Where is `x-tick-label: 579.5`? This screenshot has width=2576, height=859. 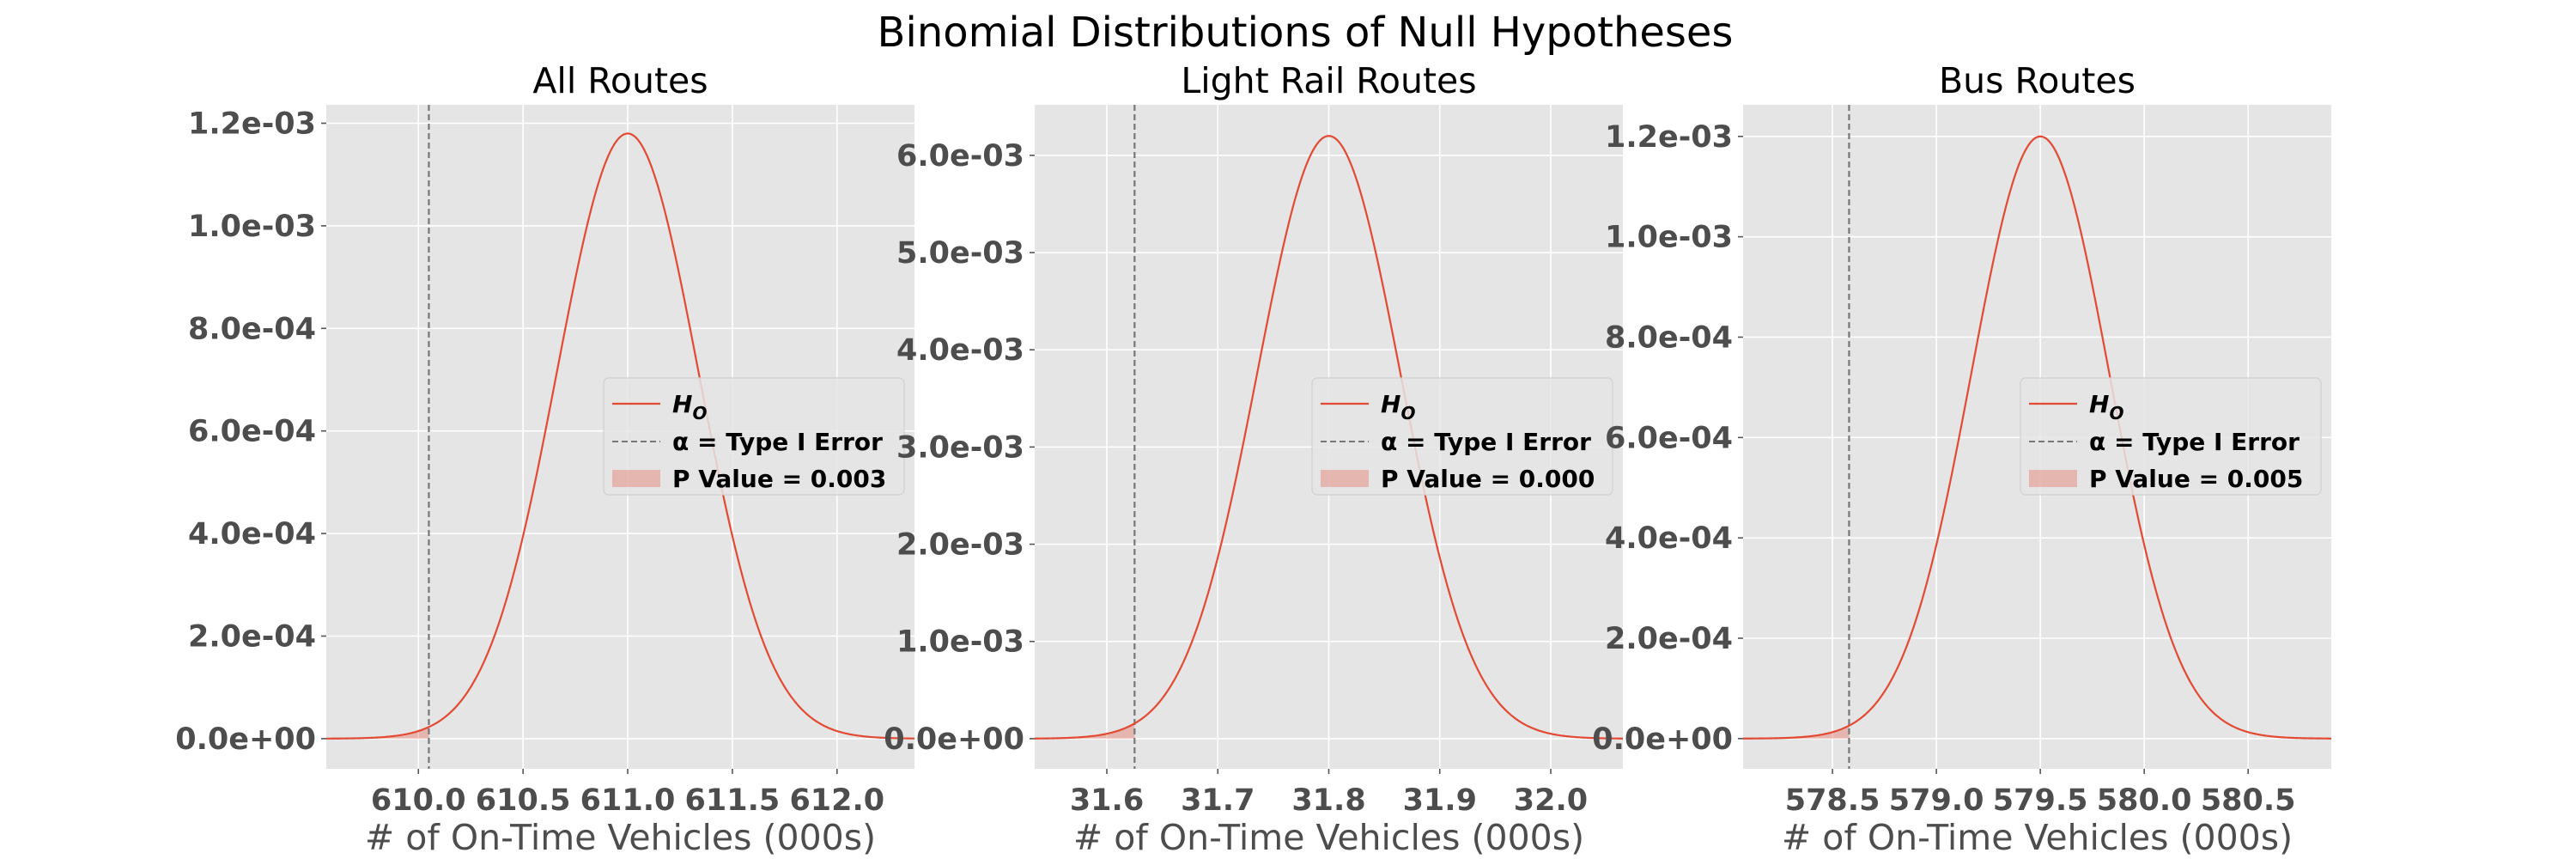
x-tick-label: 579.5 is located at coordinates (2041, 801).